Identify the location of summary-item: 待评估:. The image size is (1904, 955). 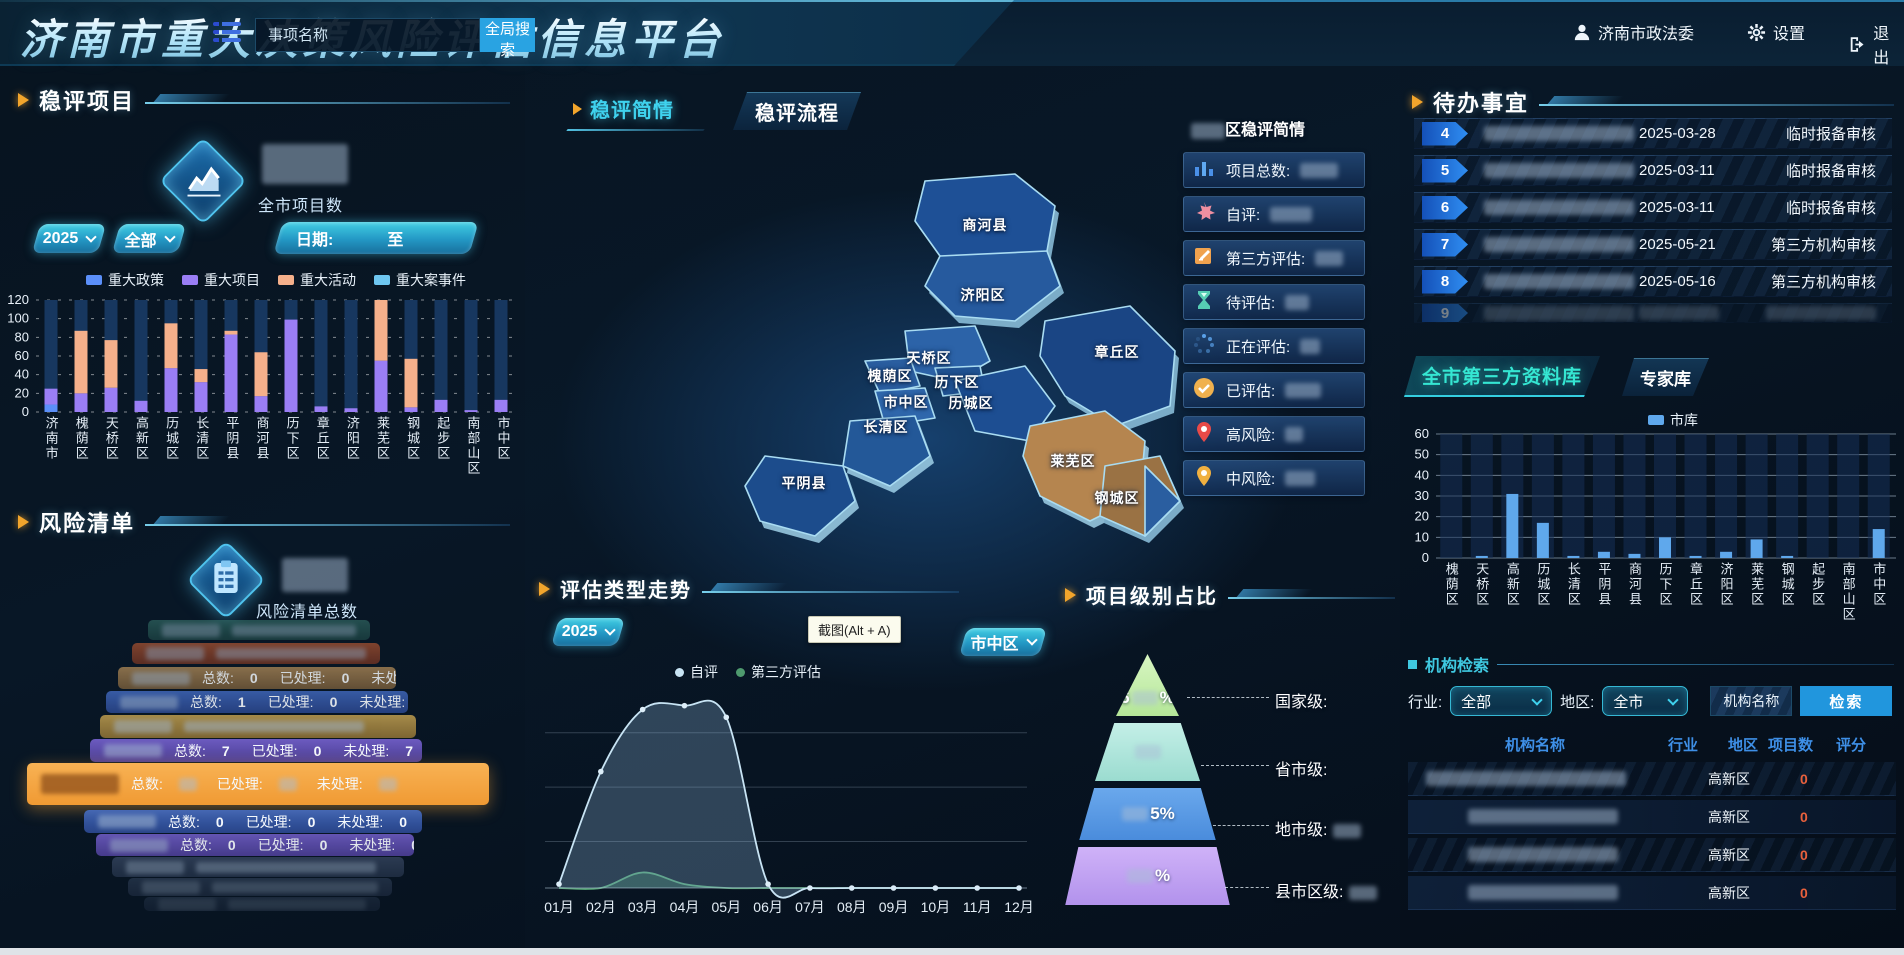
(1274, 302).